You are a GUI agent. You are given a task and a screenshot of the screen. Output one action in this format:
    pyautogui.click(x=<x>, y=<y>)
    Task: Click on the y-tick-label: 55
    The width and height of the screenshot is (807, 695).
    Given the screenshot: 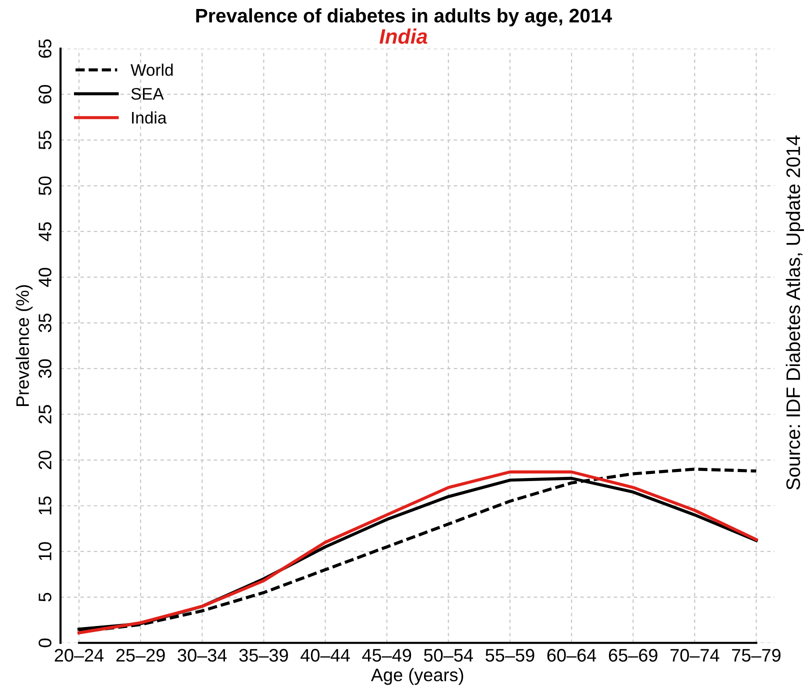 What is the action you would take?
    pyautogui.click(x=45, y=140)
    